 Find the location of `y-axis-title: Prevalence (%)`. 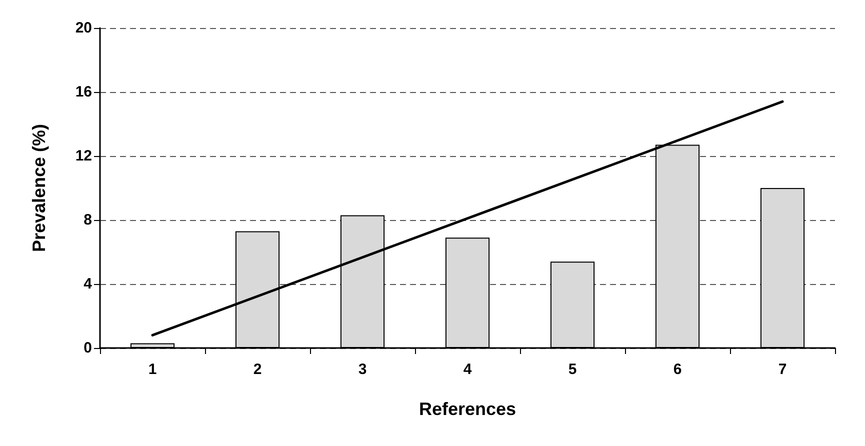

y-axis-title: Prevalence (%) is located at coordinates (39, 188).